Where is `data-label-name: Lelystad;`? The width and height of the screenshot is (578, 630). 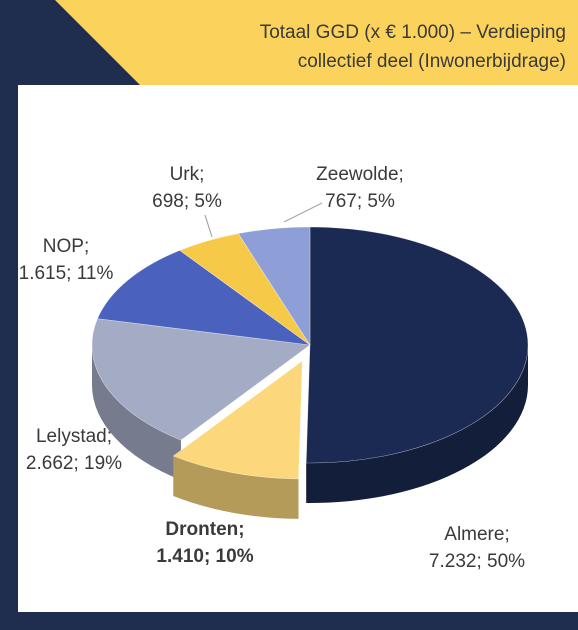 data-label-name: Lelystad; is located at coordinates (74, 436).